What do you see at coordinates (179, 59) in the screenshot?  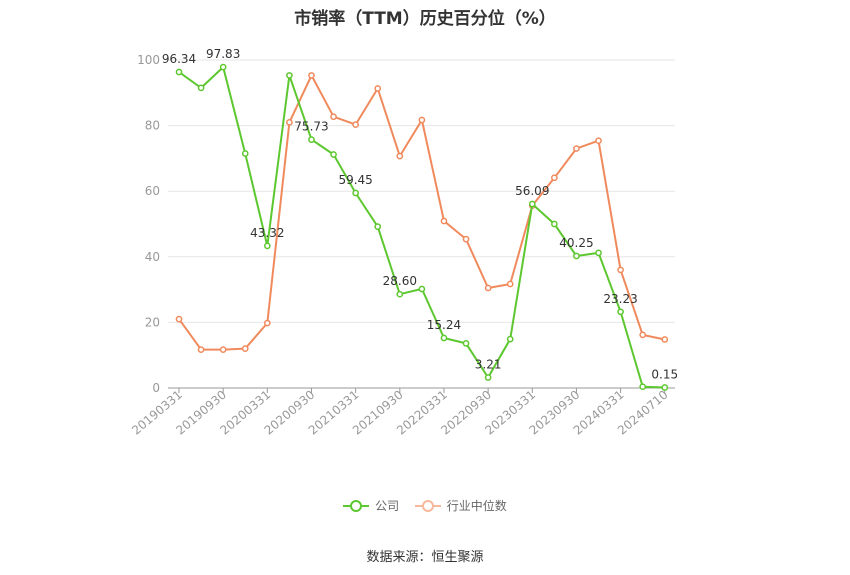 I see `data-label: 96.34` at bounding box center [179, 59].